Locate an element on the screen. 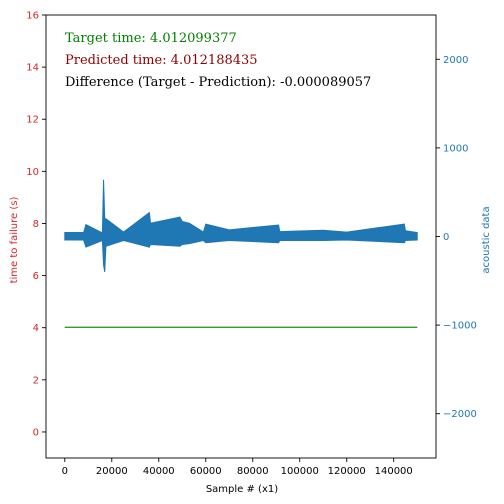 This screenshot has height=504, width=504. y-tick-label-7: 14 is located at coordinates (32, 68).